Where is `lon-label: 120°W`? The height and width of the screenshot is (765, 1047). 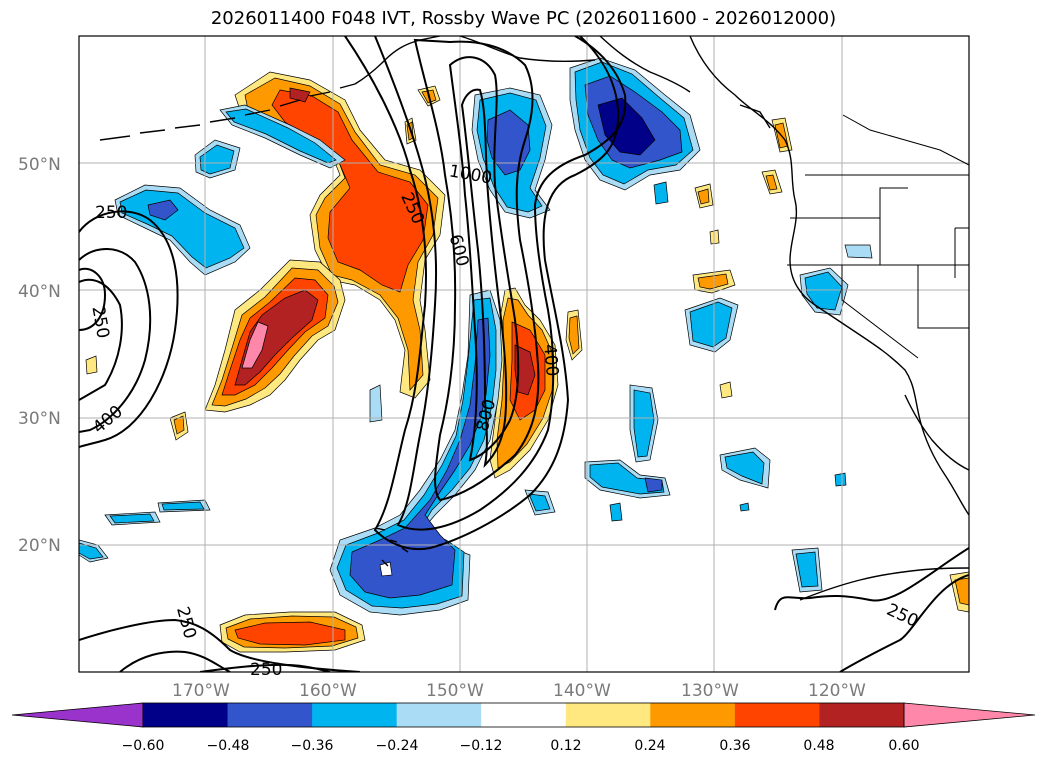 lon-label: 120°W is located at coordinates (837, 691).